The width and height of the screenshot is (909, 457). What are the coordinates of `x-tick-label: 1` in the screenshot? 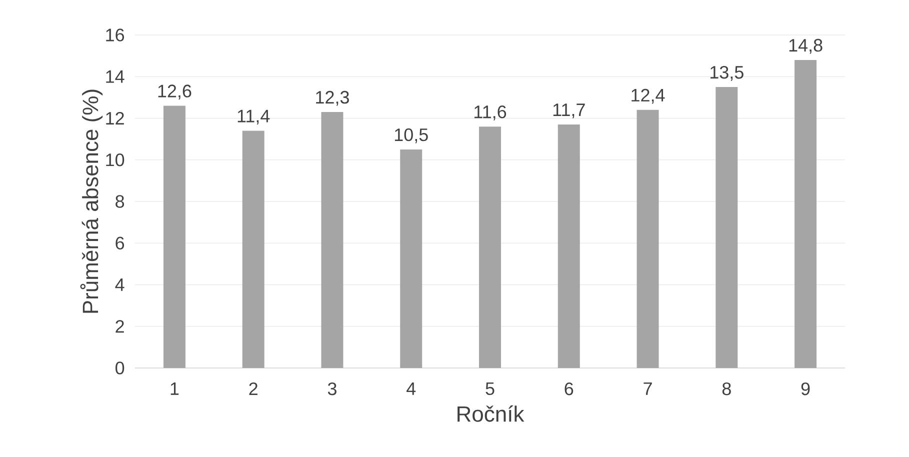 It's located at (174, 388).